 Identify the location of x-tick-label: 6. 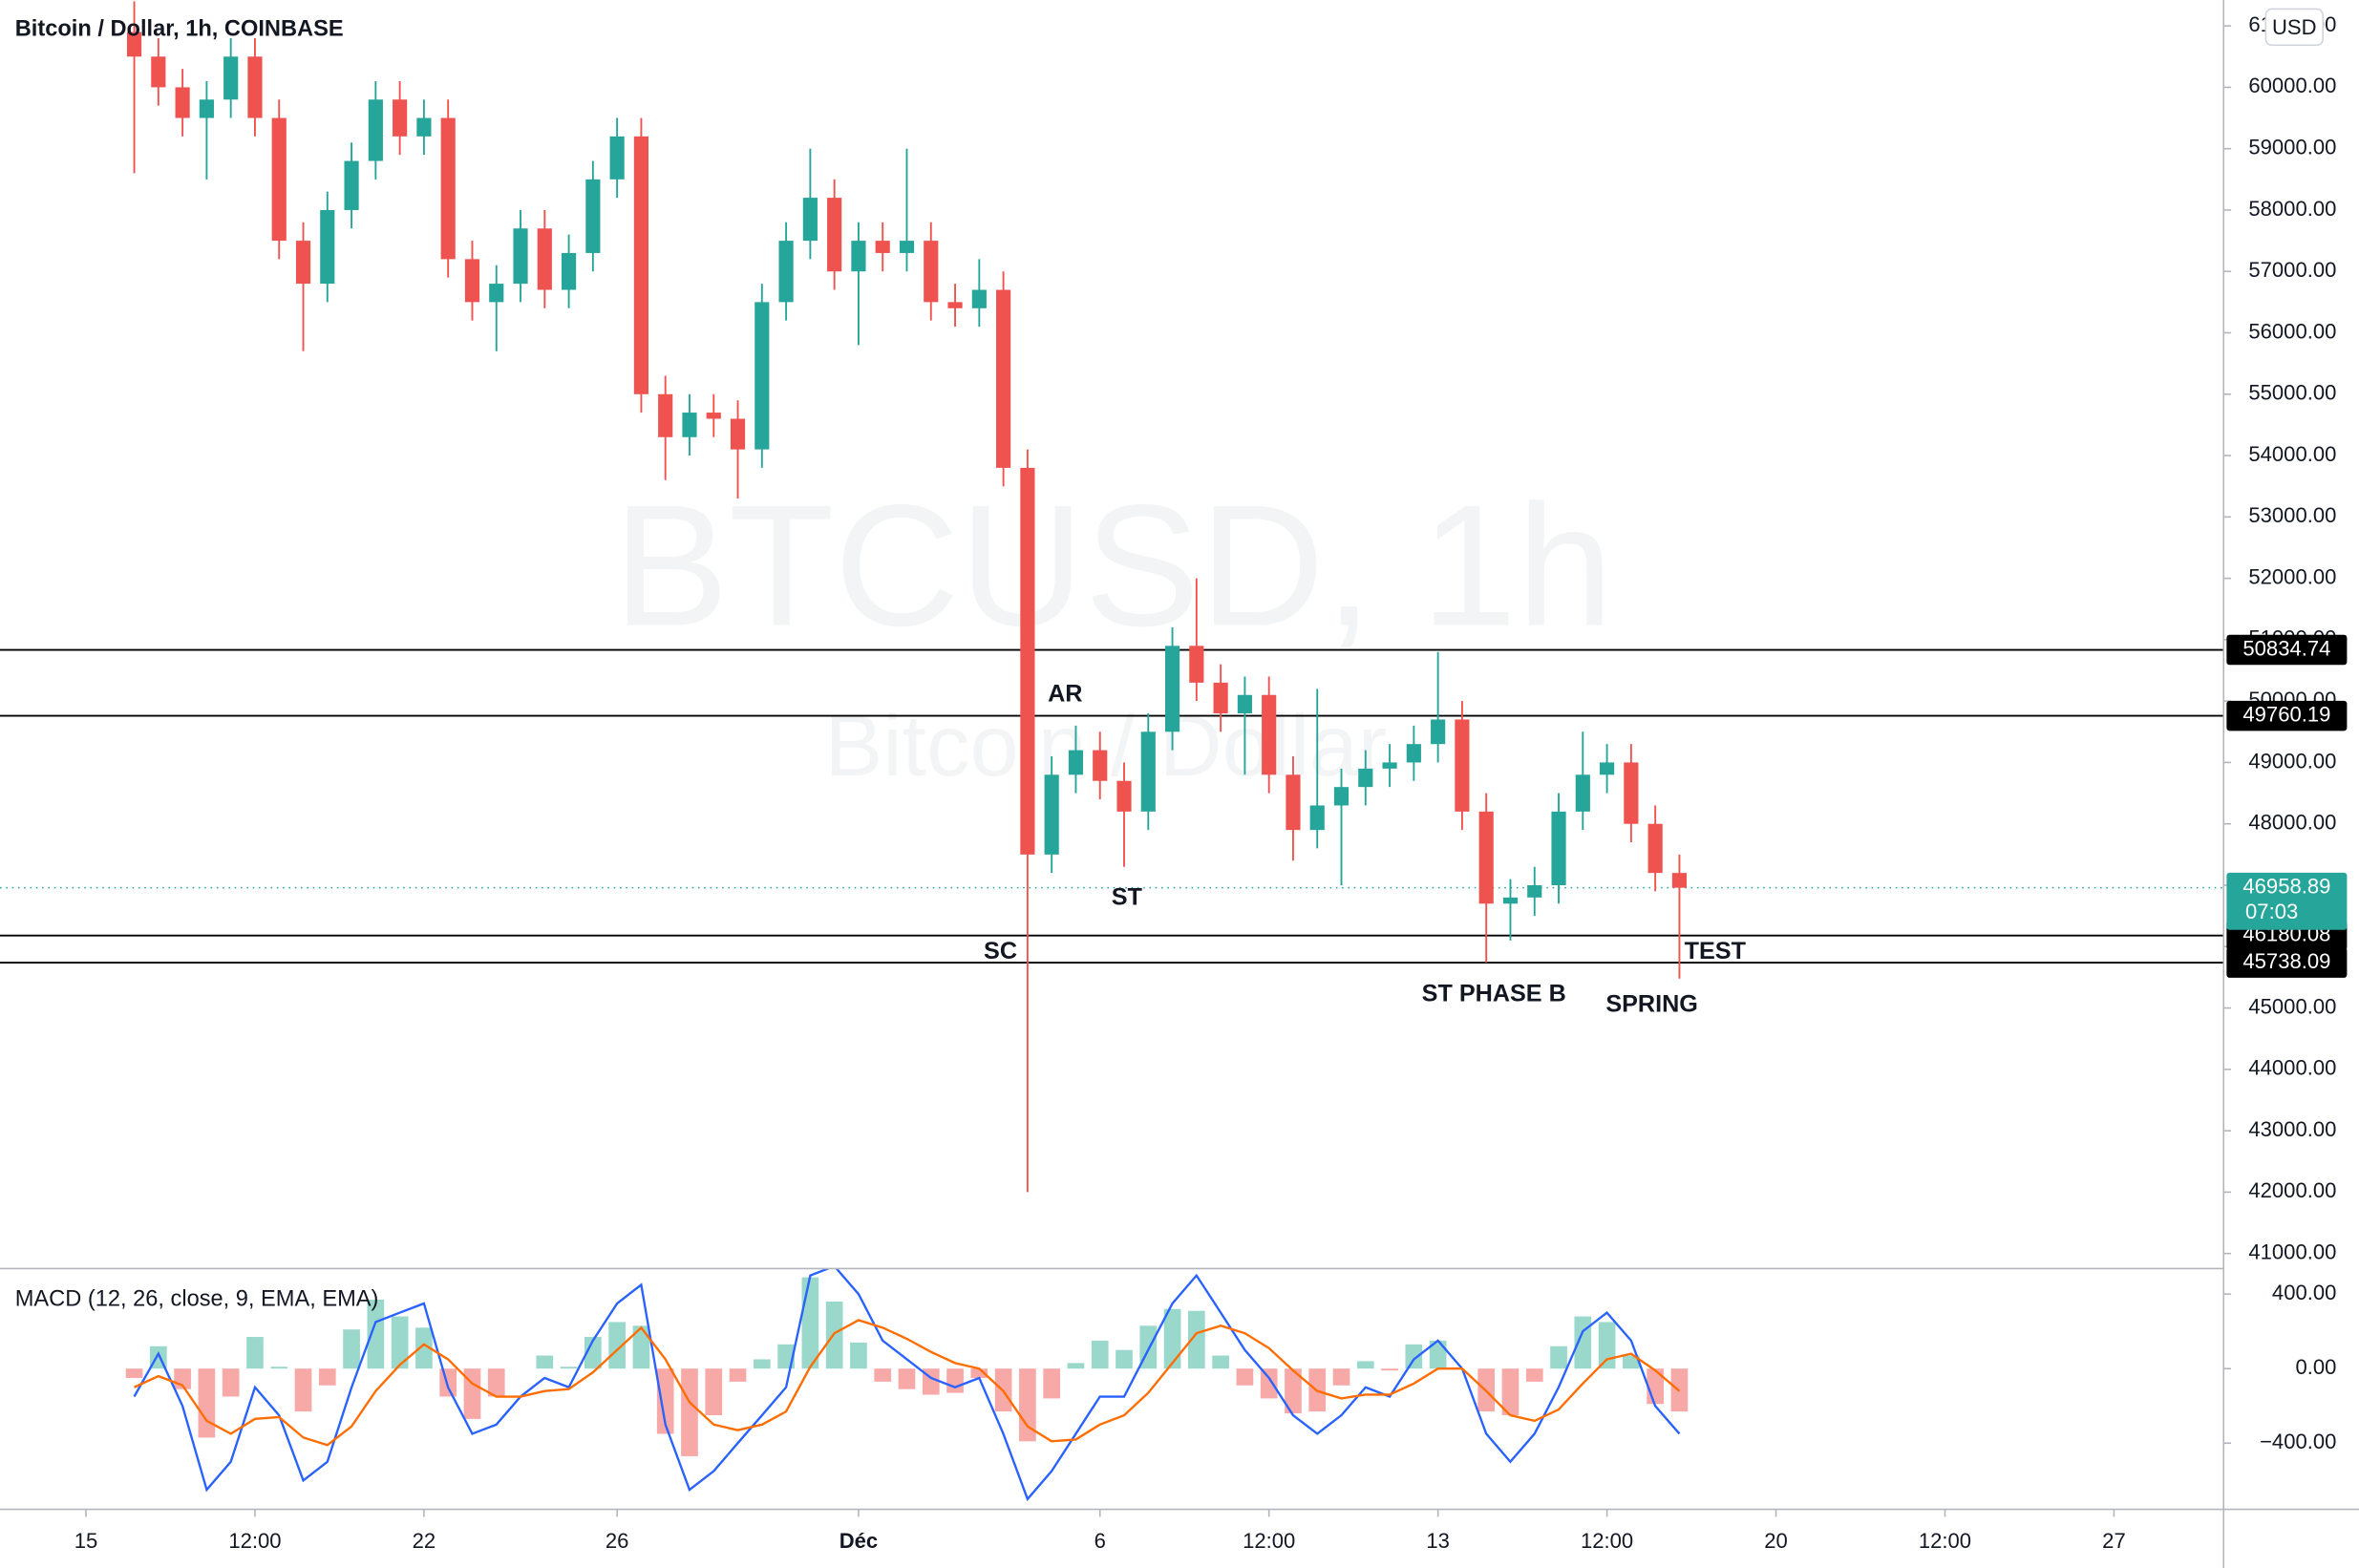
(1100, 1541).